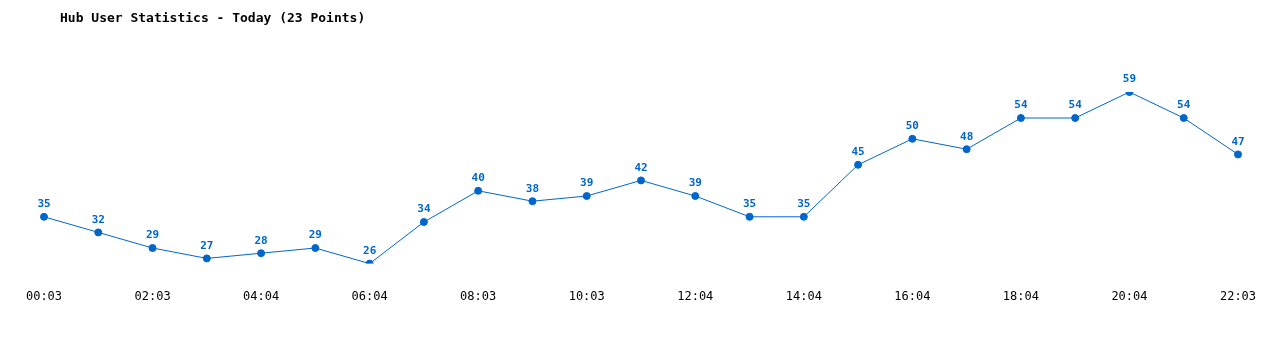 This screenshot has width=1280, height=350. What do you see at coordinates (98, 219) in the screenshot?
I see `data-label: 32` at bounding box center [98, 219].